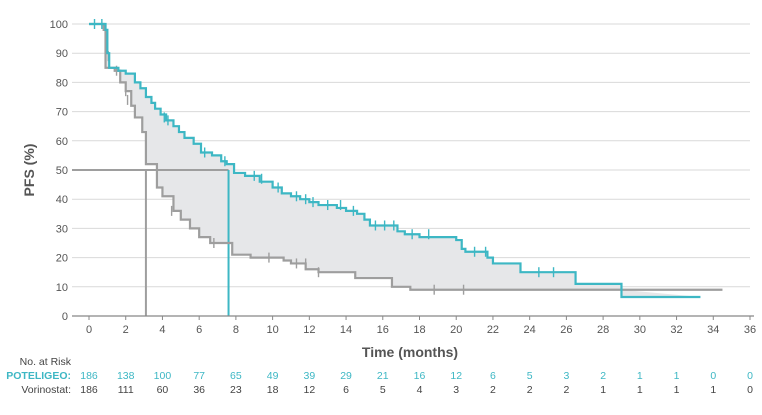 The width and height of the screenshot is (762, 415). Describe the element at coordinates (676, 330) in the screenshot. I see `x-tick-label: 32` at that location.